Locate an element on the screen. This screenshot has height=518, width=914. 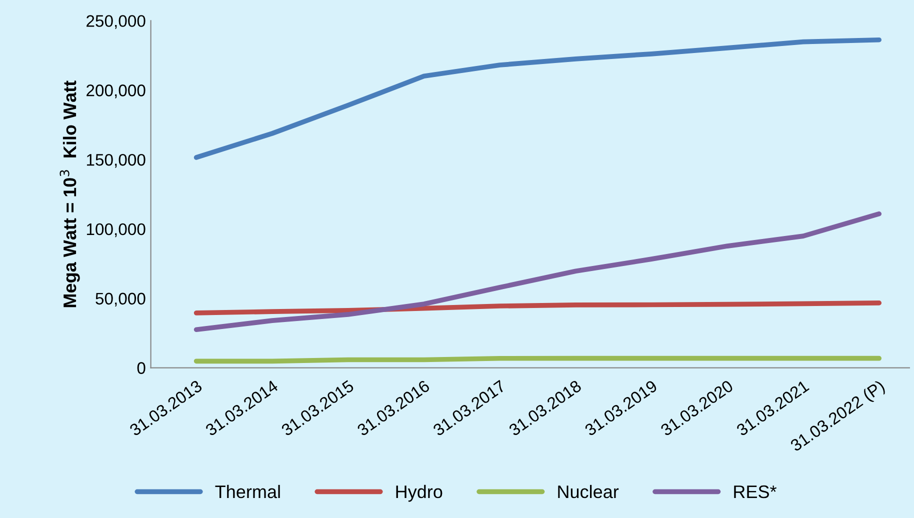
y-tick-label: 100,000 is located at coordinates (116, 230).